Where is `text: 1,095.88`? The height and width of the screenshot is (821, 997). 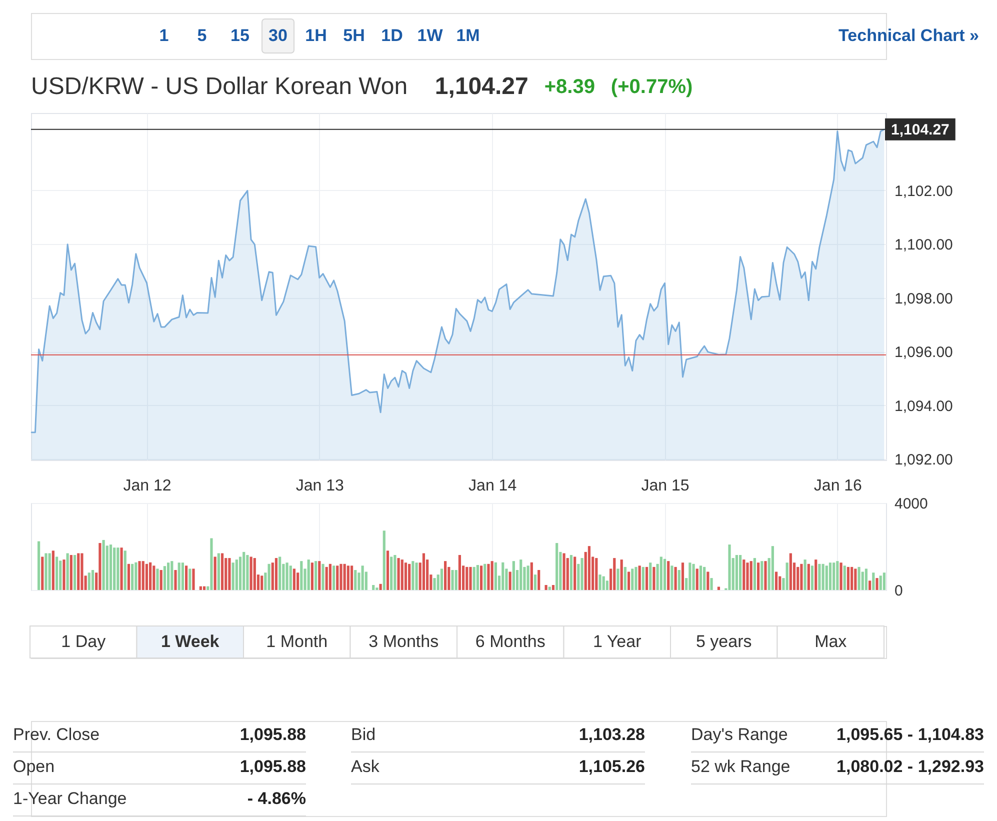 text: 1,095.88 is located at coordinates (273, 766).